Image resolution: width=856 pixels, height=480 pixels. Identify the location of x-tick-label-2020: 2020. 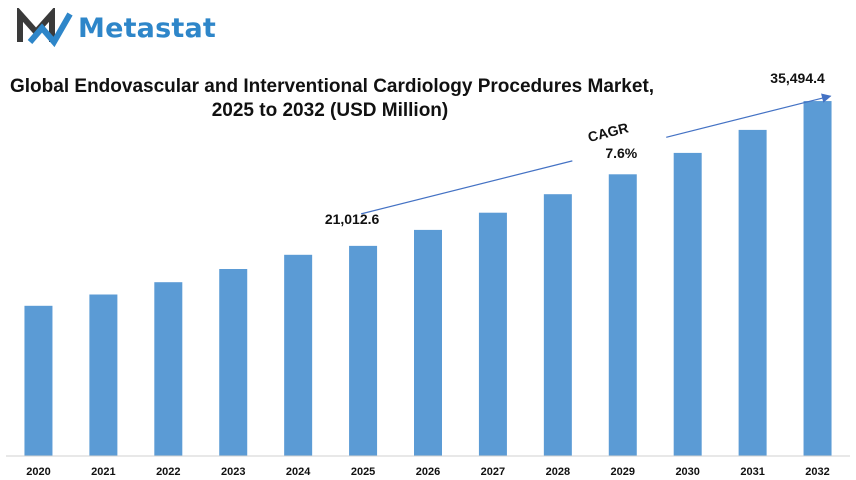
(38, 472).